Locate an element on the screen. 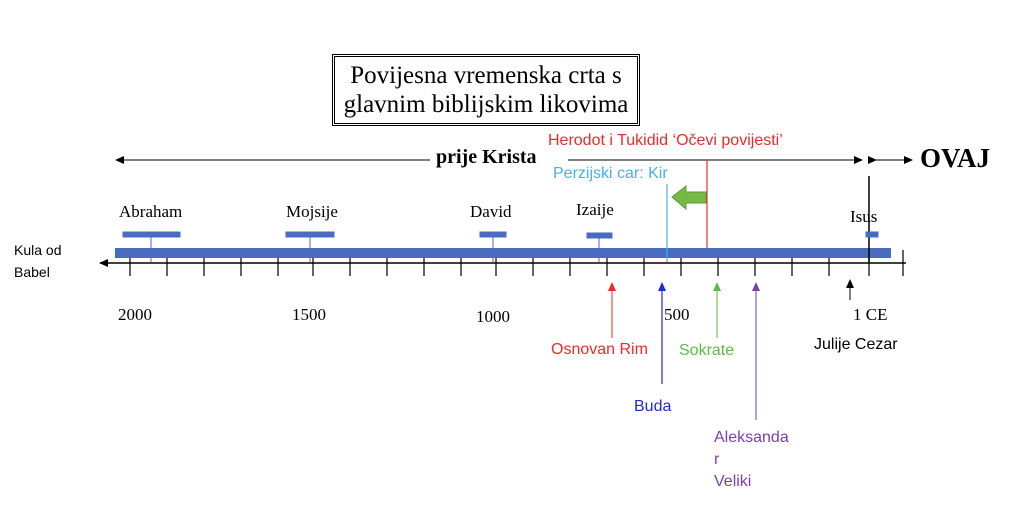  marker-david is located at coordinates (493, 234).